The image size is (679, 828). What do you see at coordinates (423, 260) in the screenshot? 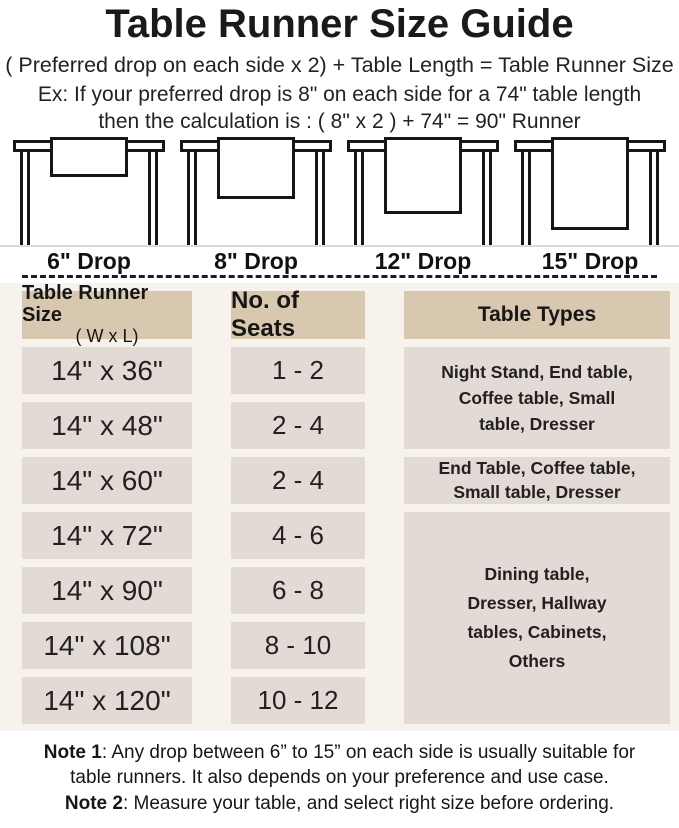
I see `drop-label-12: 12" Drop` at bounding box center [423, 260].